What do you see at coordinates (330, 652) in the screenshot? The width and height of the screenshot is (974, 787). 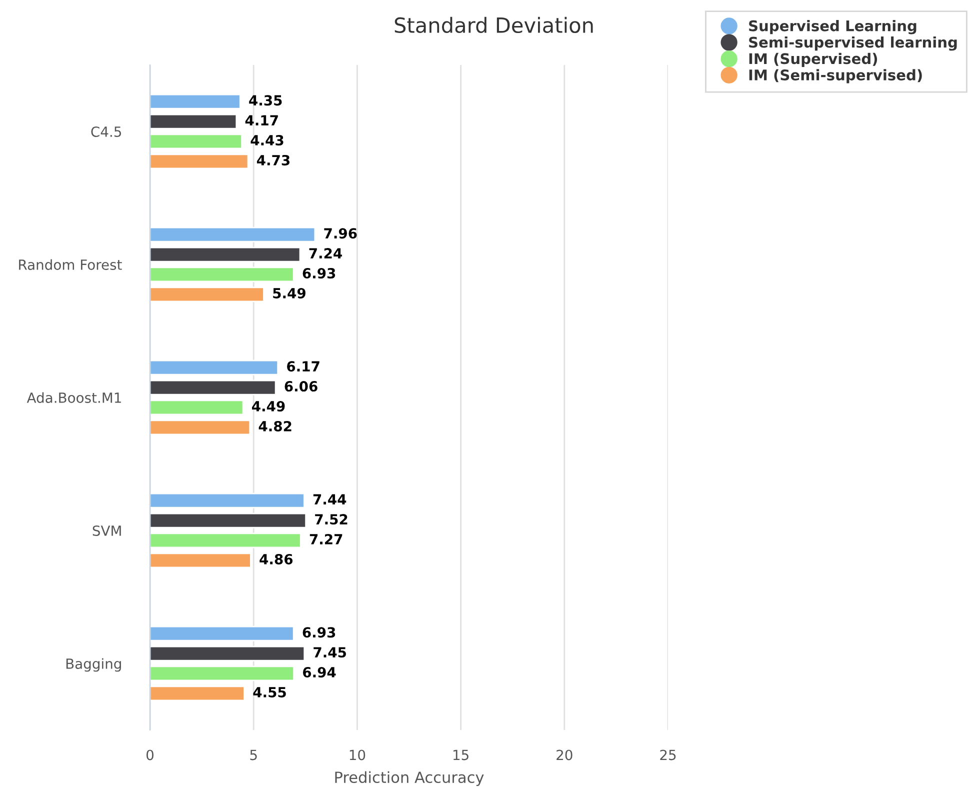 I see `data-label: 7.45` at bounding box center [330, 652].